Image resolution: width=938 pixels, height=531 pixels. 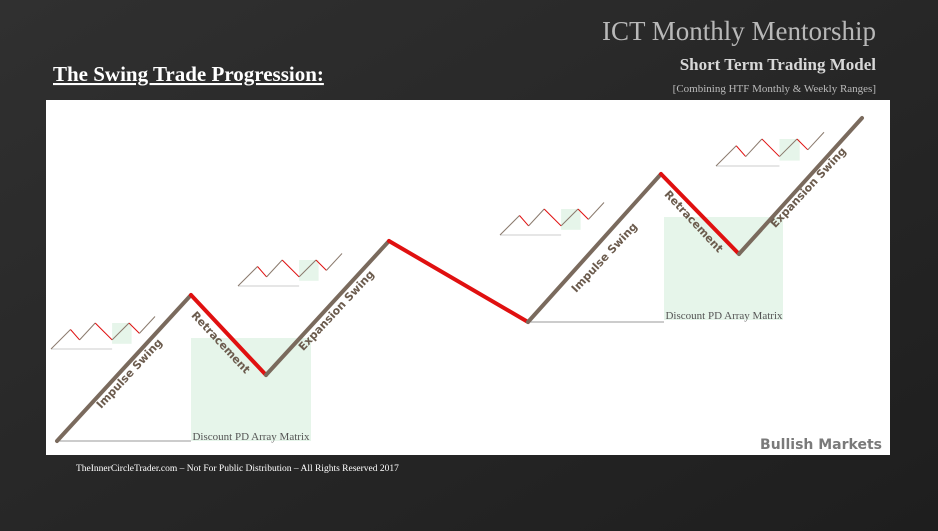 What do you see at coordinates (821, 445) in the screenshot?
I see `badge: Bullish Markets` at bounding box center [821, 445].